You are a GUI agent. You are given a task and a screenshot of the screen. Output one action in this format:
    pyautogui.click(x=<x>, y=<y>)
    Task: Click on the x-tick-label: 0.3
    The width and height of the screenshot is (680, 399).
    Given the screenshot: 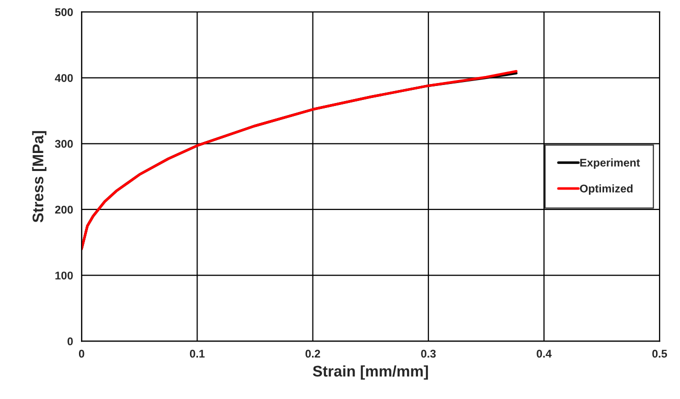 What is the action you would take?
    pyautogui.click(x=428, y=354)
    